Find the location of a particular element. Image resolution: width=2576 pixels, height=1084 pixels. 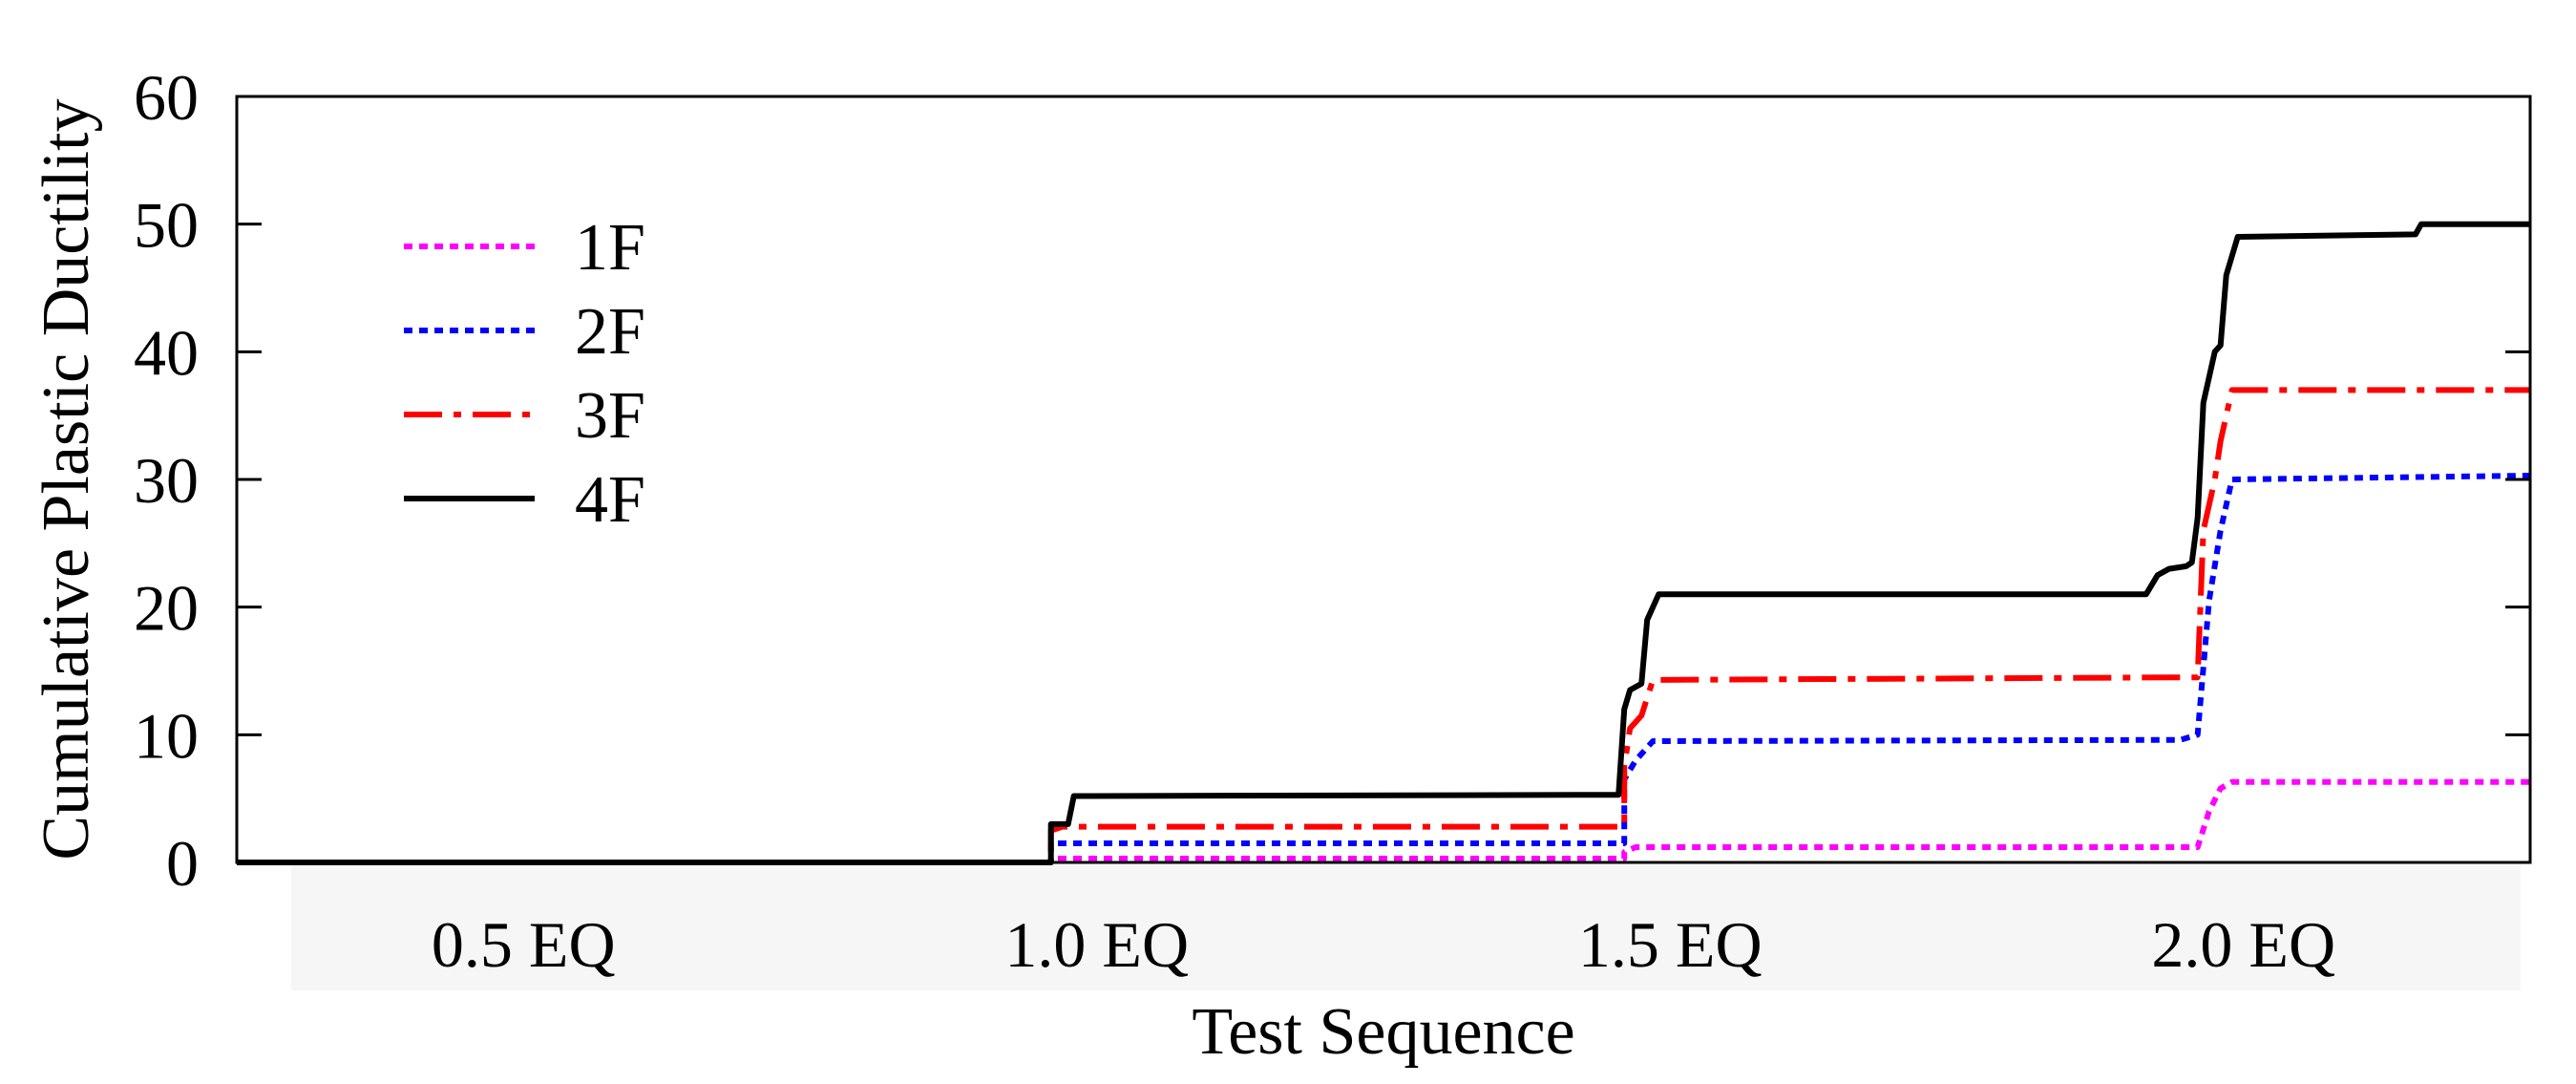

legend-label-3f: 3F is located at coordinates (610, 416).